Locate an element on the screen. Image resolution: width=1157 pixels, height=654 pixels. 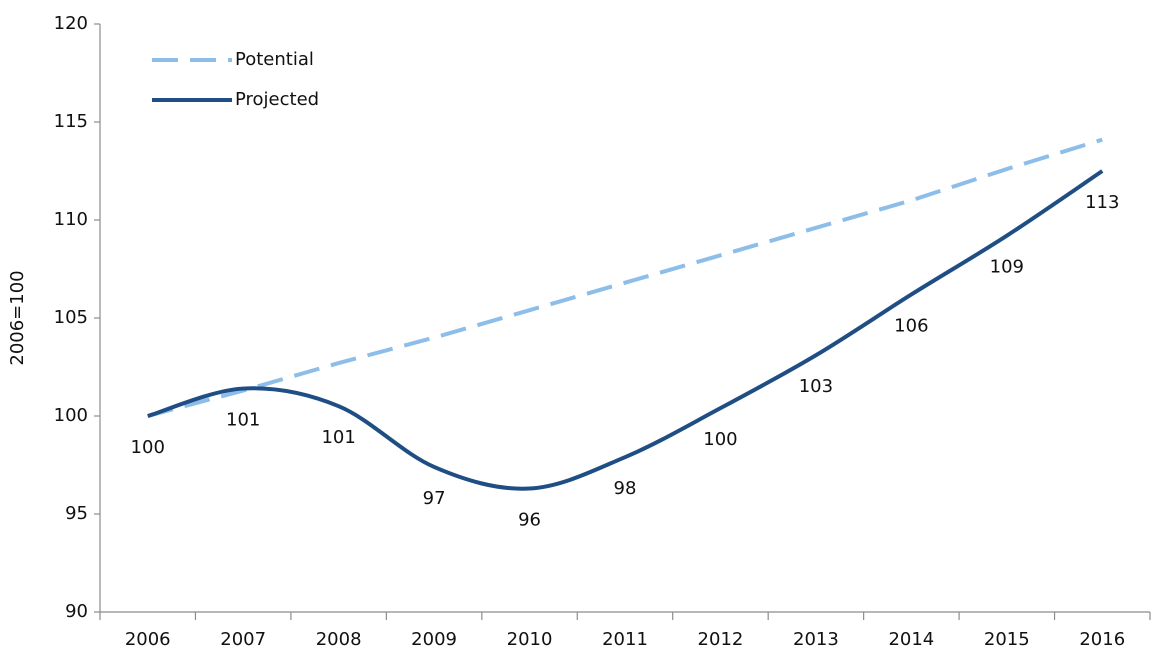
y-axis-label: 2006=100 is located at coordinates (17, 317).